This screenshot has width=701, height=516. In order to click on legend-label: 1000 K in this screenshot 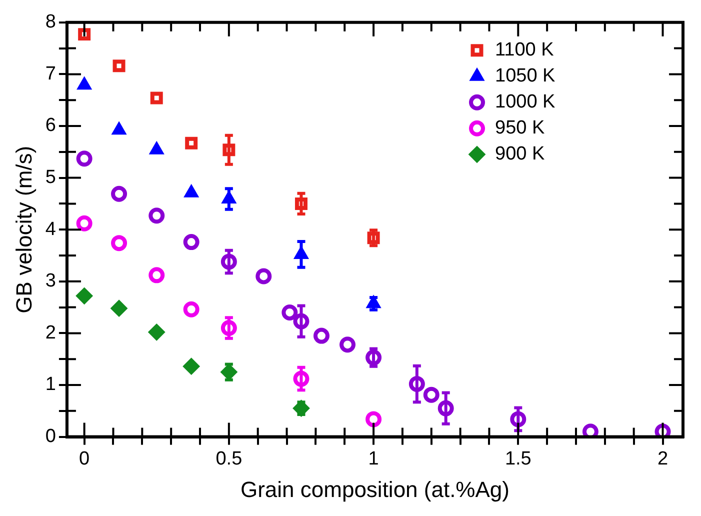, I will do `click(525, 102)`.